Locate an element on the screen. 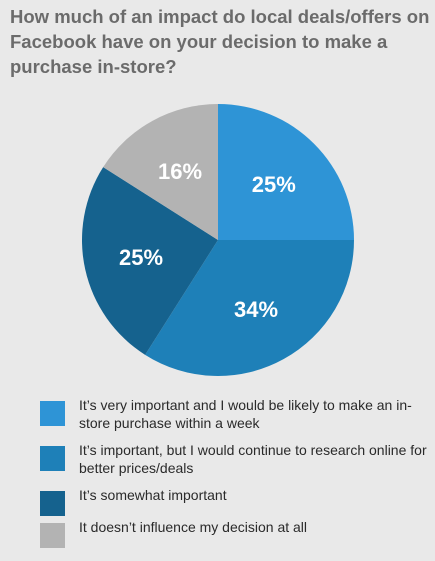  slice-important is located at coordinates (249, 308).